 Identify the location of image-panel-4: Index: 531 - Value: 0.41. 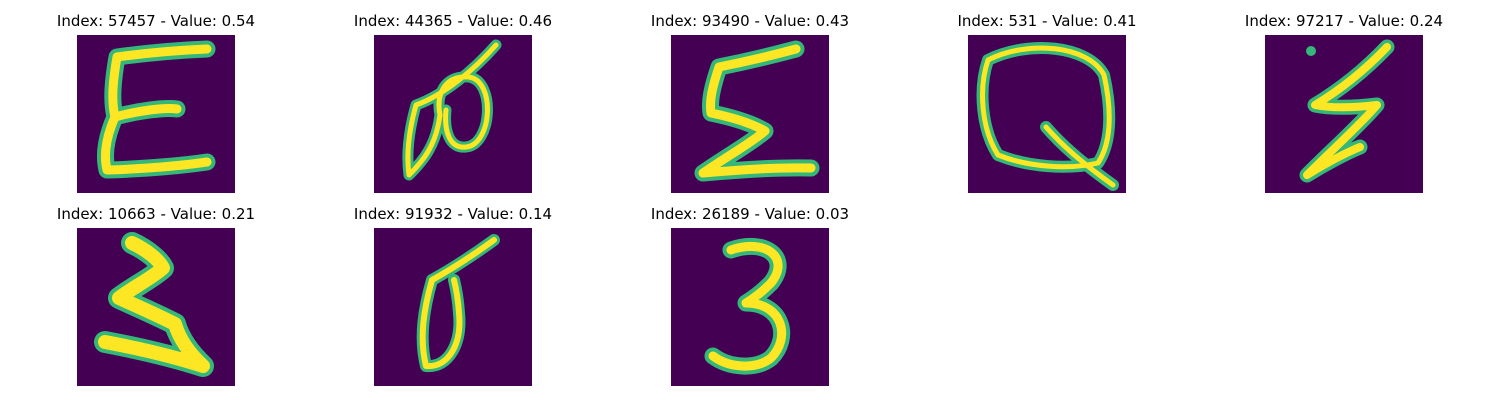
(1047, 107).